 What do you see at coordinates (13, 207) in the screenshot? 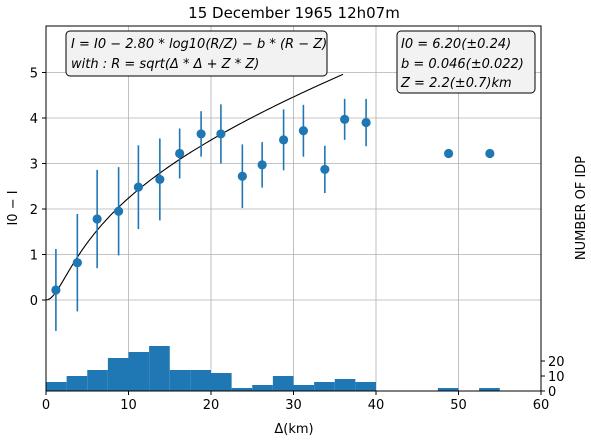
I see `y-axis-label-left: I0 − I` at bounding box center [13, 207].